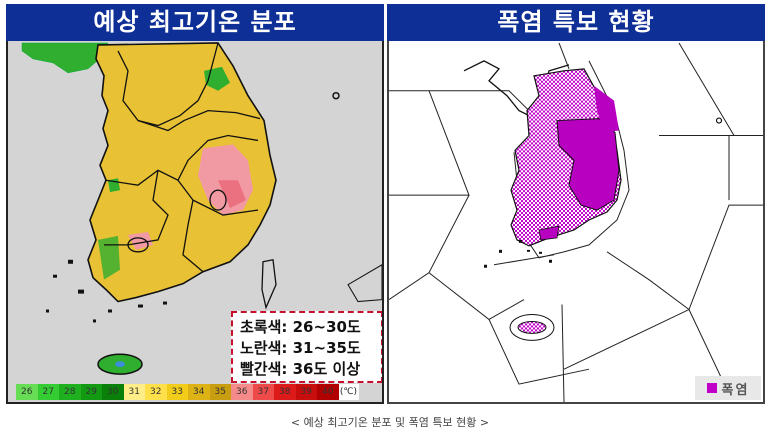 This screenshot has width=780, height=435. What do you see at coordinates (285, 392) in the screenshot?
I see `colorbar-cell: 38` at bounding box center [285, 392].